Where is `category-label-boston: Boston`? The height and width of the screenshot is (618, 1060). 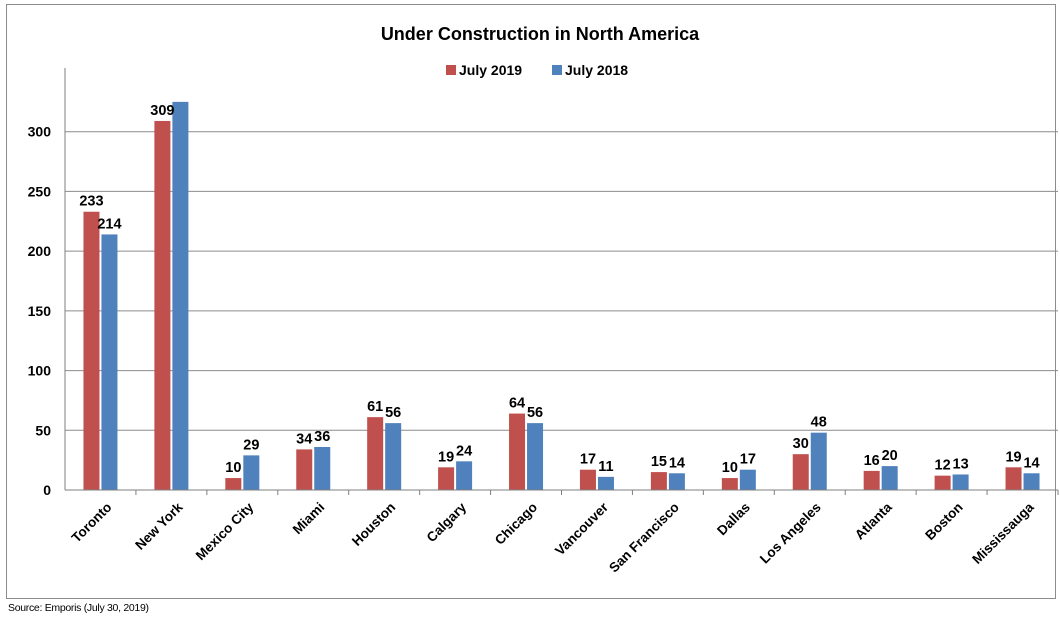 category-label-boston: Boston is located at coordinates (943, 521).